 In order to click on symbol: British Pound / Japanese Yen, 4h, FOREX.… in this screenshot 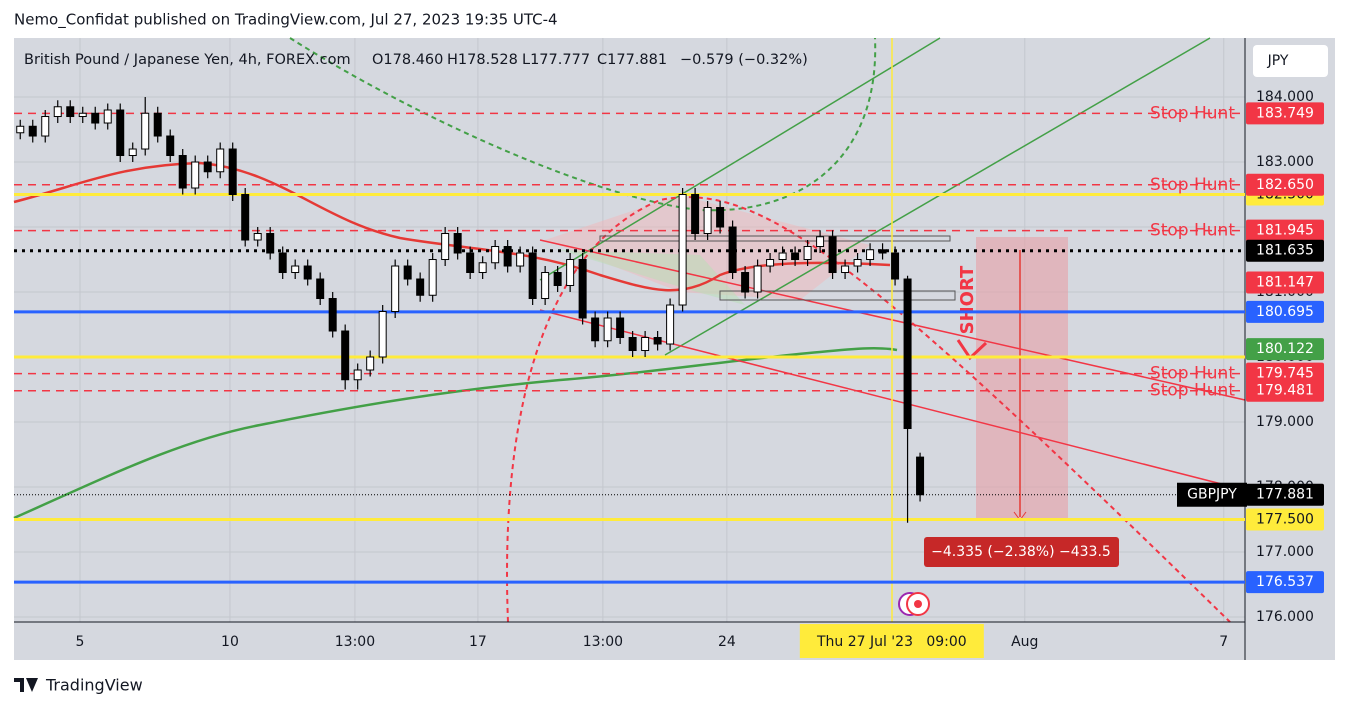, I will do `click(187, 60)`.